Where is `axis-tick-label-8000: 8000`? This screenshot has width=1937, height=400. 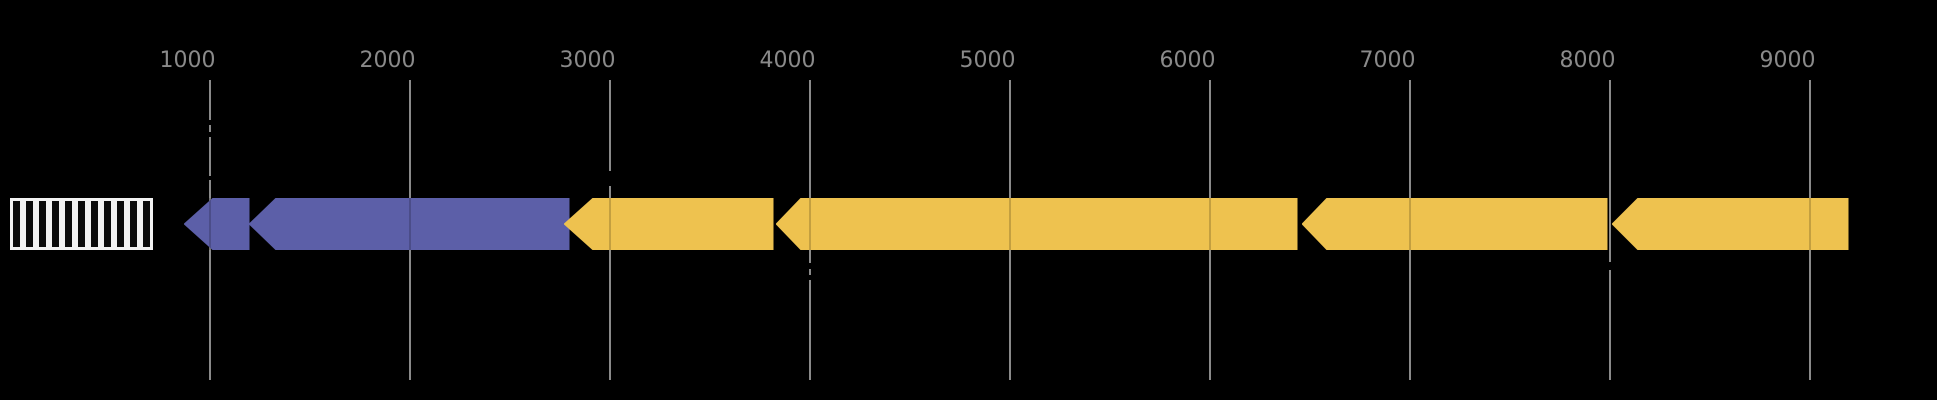 axis-tick-label-8000: 8000 is located at coordinates (1587, 60).